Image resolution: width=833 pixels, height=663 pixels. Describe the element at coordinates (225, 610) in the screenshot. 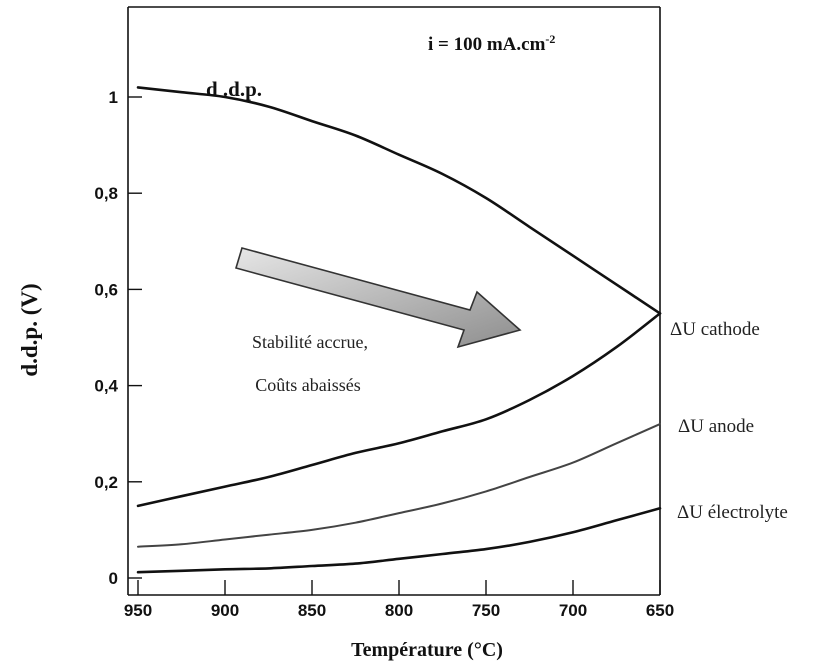

I see `x-tick-label: 900` at that location.